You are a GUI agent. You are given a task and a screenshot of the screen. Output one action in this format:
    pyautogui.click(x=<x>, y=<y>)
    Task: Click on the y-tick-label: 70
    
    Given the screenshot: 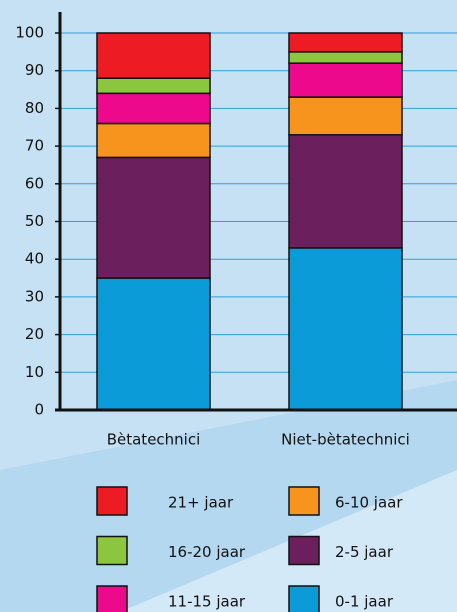 What is the action you would take?
    pyautogui.click(x=34, y=146)
    